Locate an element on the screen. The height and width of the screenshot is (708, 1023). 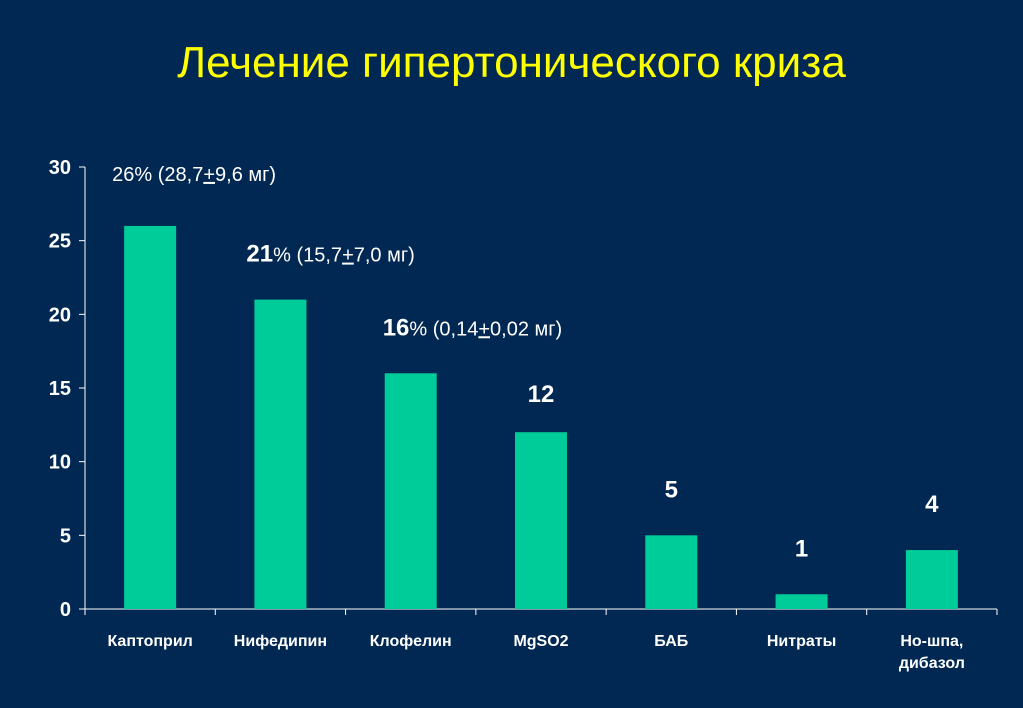
category-label: БАБ is located at coordinates (671, 641).